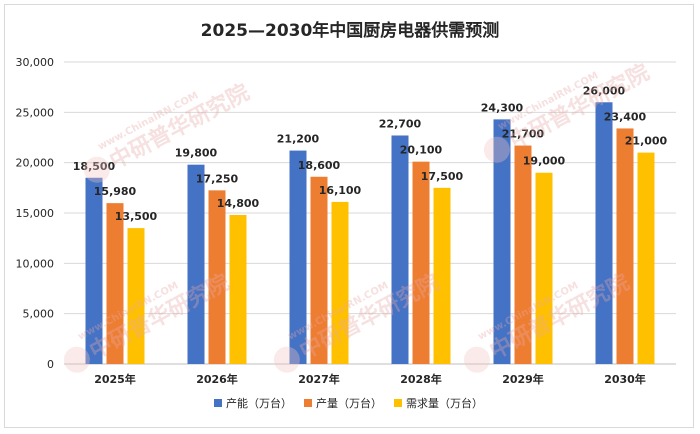 Image resolution: width=700 pixels, height=434 pixels. I want to click on x-tick-label: 2030年, so click(625, 379).